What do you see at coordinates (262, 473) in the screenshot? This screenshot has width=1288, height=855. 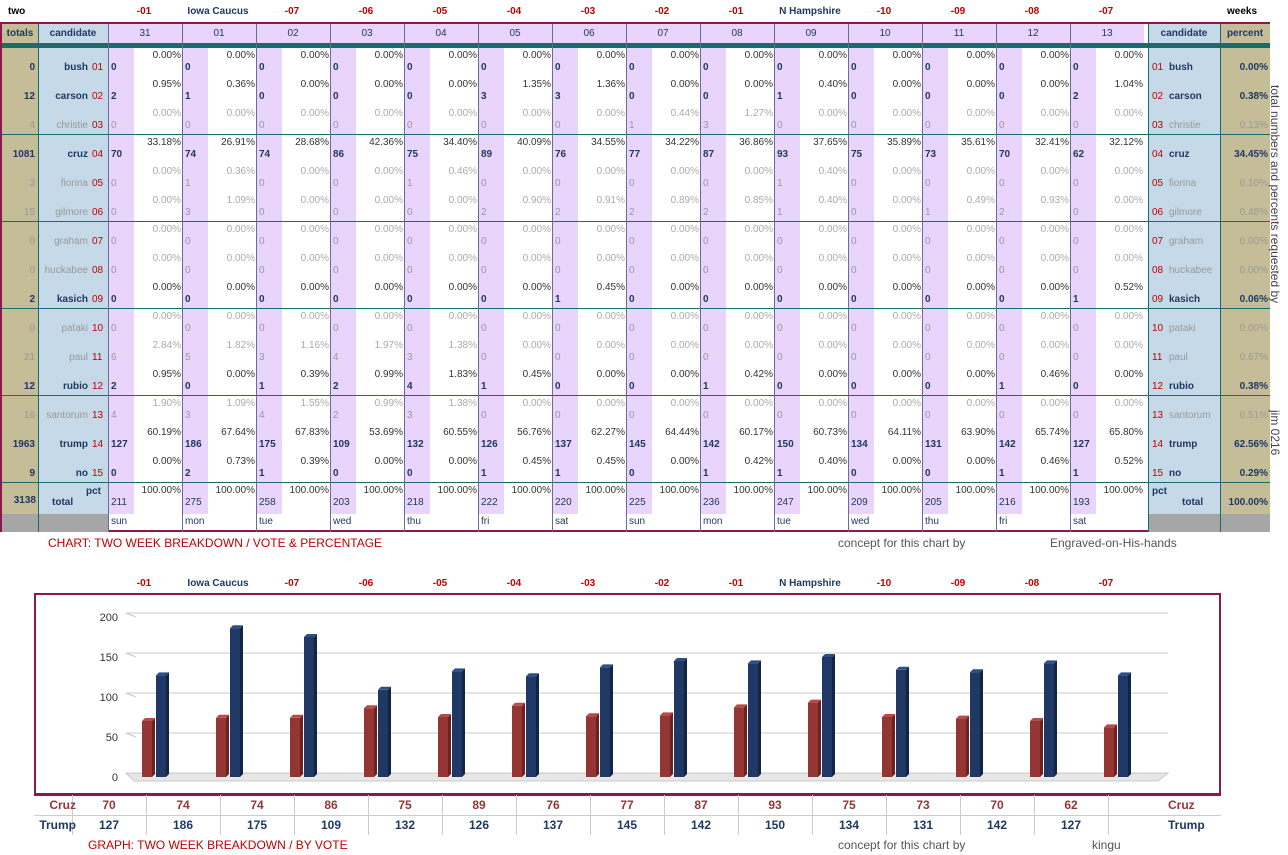 I see `day-count: 1` at bounding box center [262, 473].